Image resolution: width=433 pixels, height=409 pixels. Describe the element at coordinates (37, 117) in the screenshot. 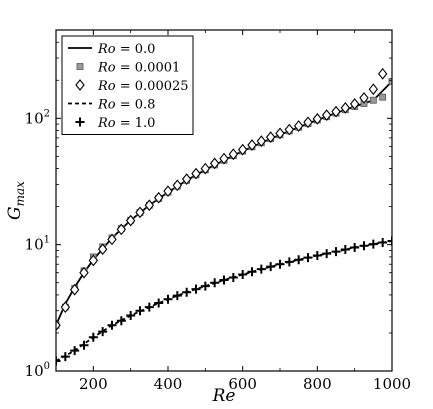

I see `y-tick-label: 10²` at that location.